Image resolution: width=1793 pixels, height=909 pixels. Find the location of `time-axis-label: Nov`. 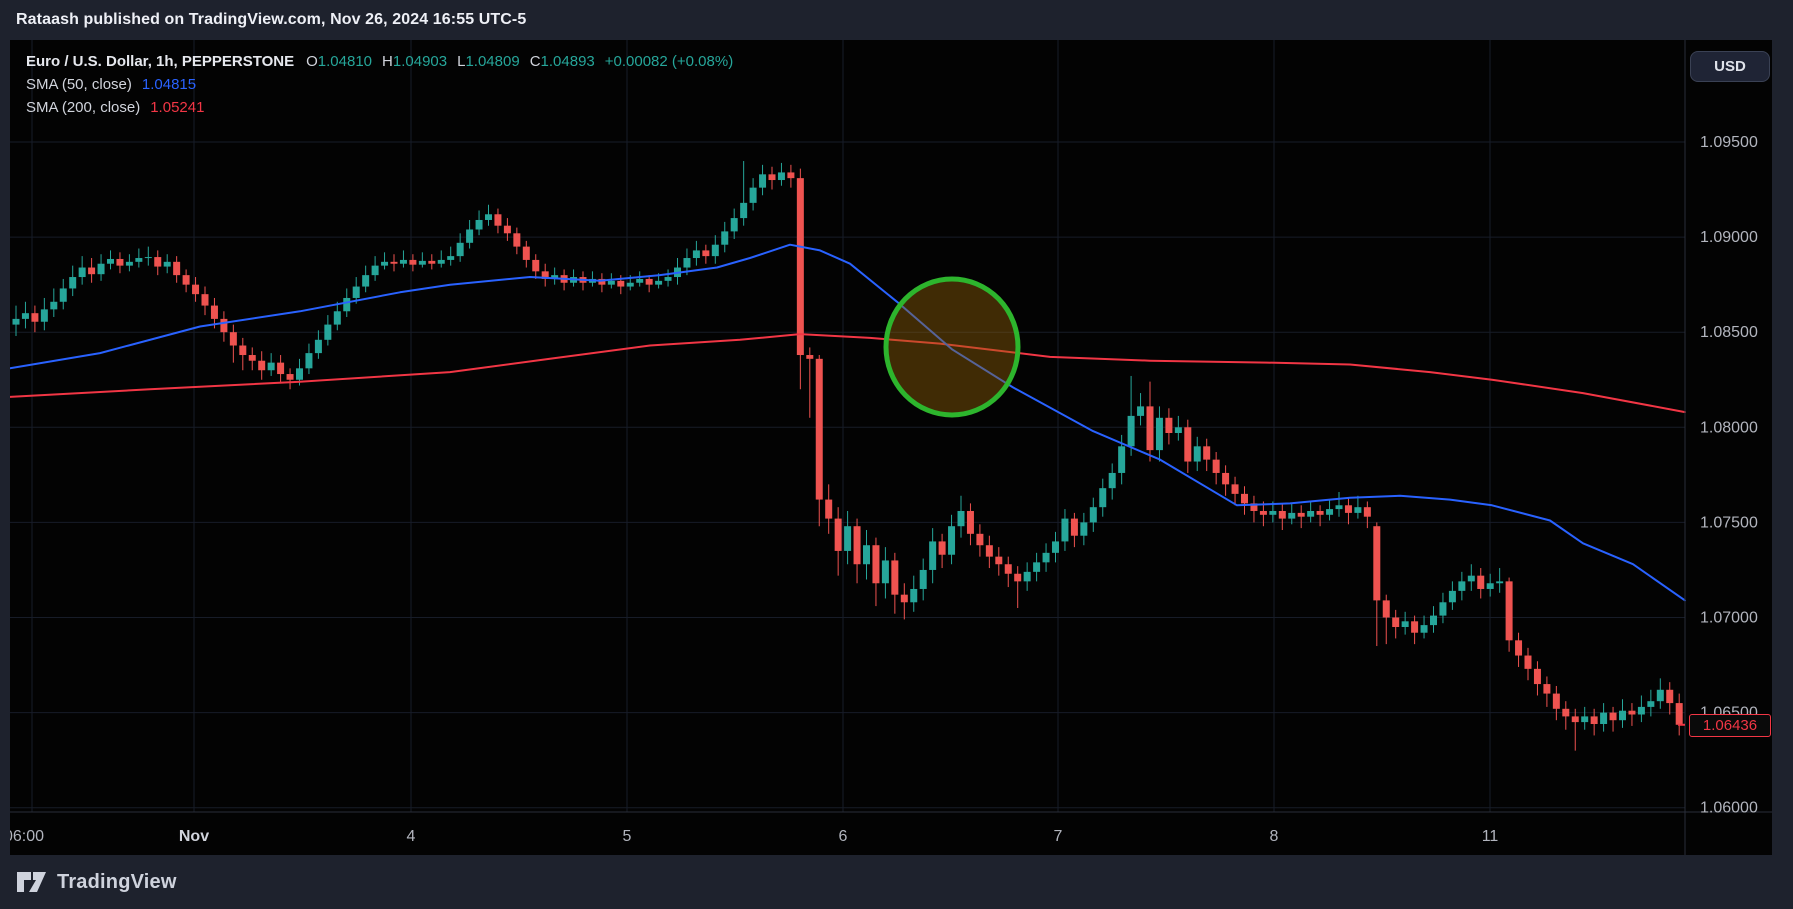

time-axis-label: Nov is located at coordinates (194, 836).